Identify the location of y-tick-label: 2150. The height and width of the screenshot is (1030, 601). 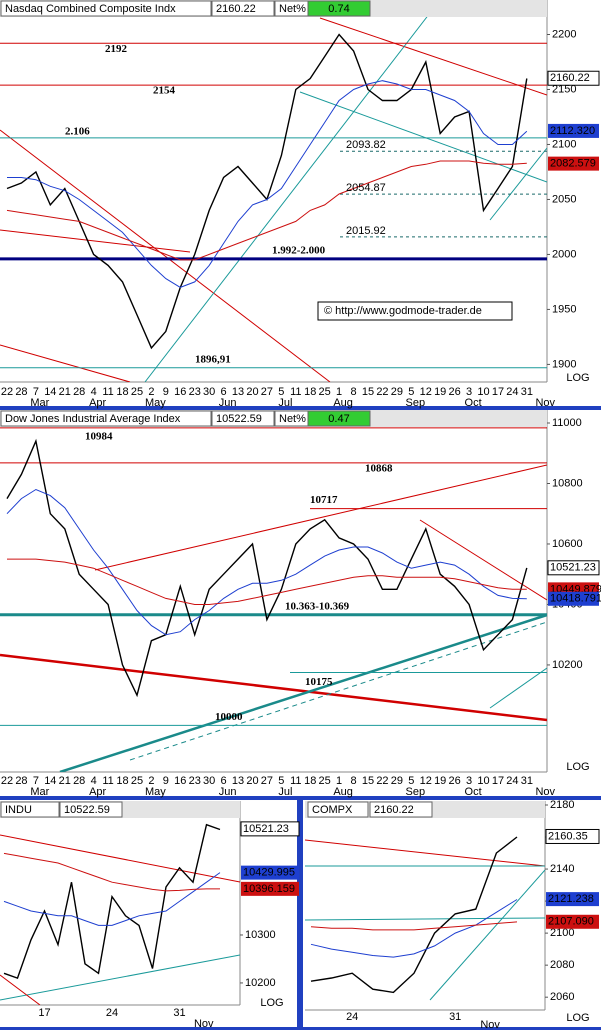
(564, 89).